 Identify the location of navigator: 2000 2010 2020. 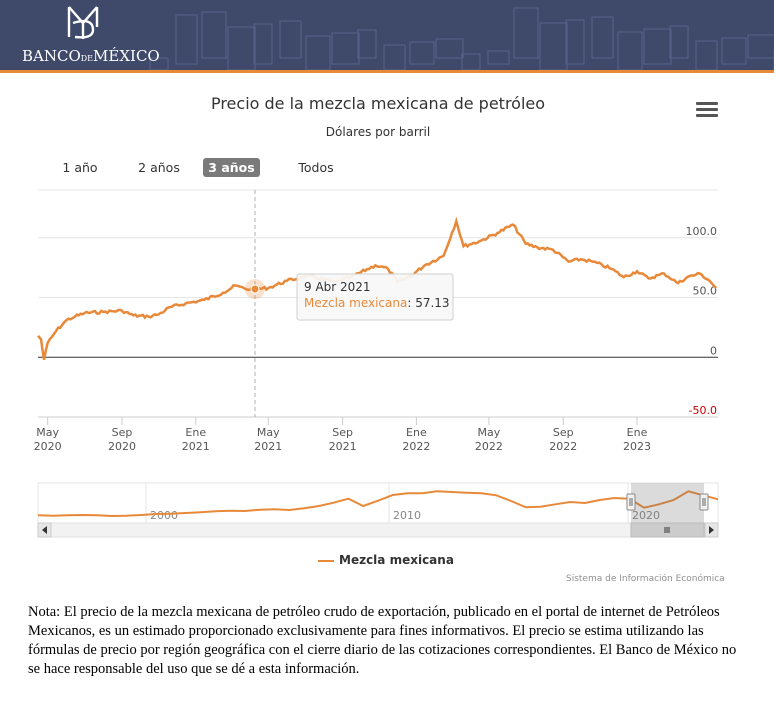
(378, 503).